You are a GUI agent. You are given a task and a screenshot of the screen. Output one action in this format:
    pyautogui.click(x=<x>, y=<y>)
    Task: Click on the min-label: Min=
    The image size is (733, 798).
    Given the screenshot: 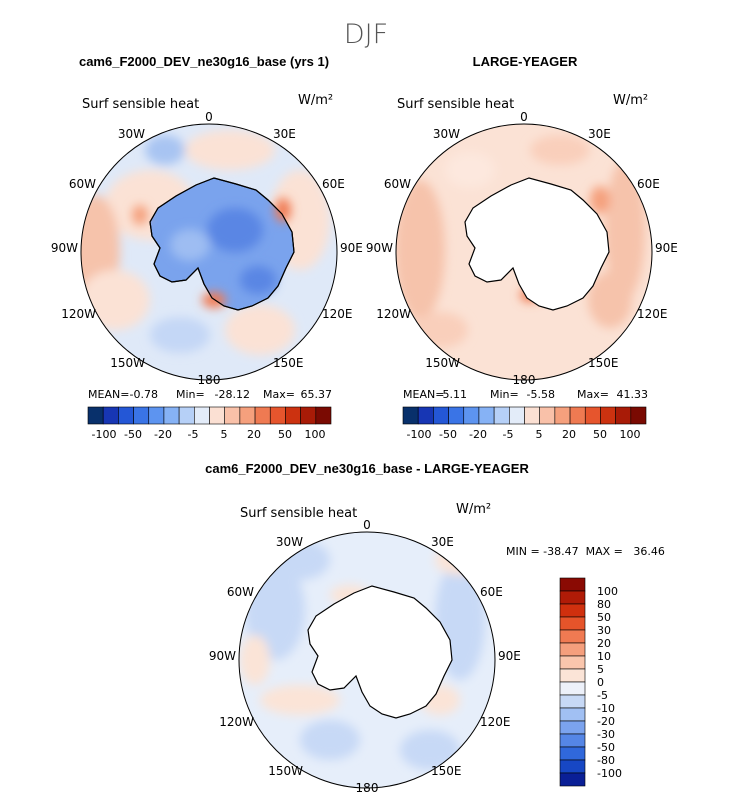 What is the action you would take?
    pyautogui.click(x=504, y=394)
    